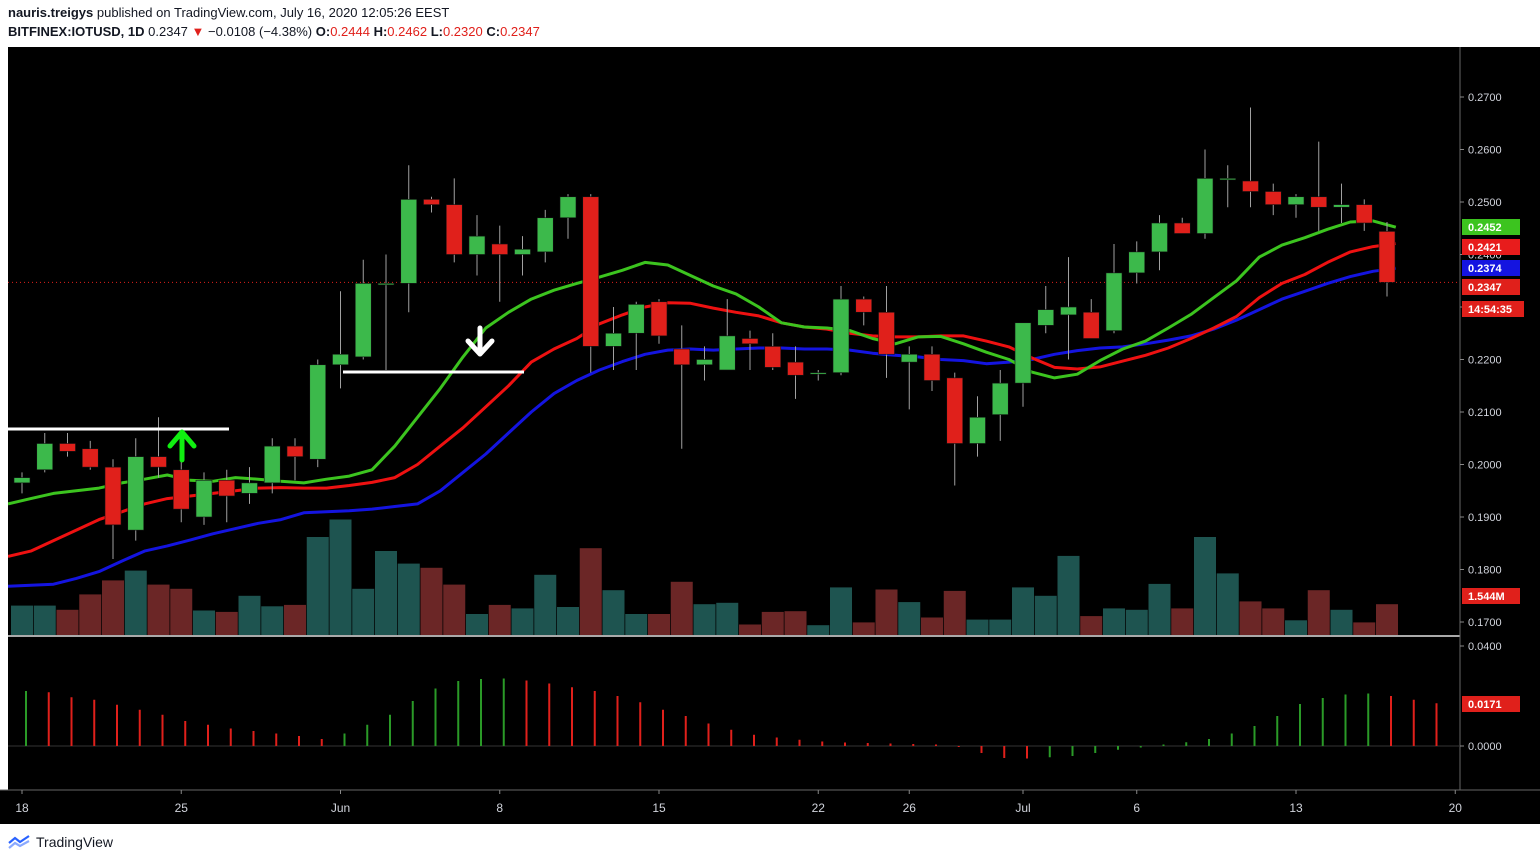 This screenshot has height=865, width=1540. I want to click on volume-label: 1.544M, so click(1486, 597).